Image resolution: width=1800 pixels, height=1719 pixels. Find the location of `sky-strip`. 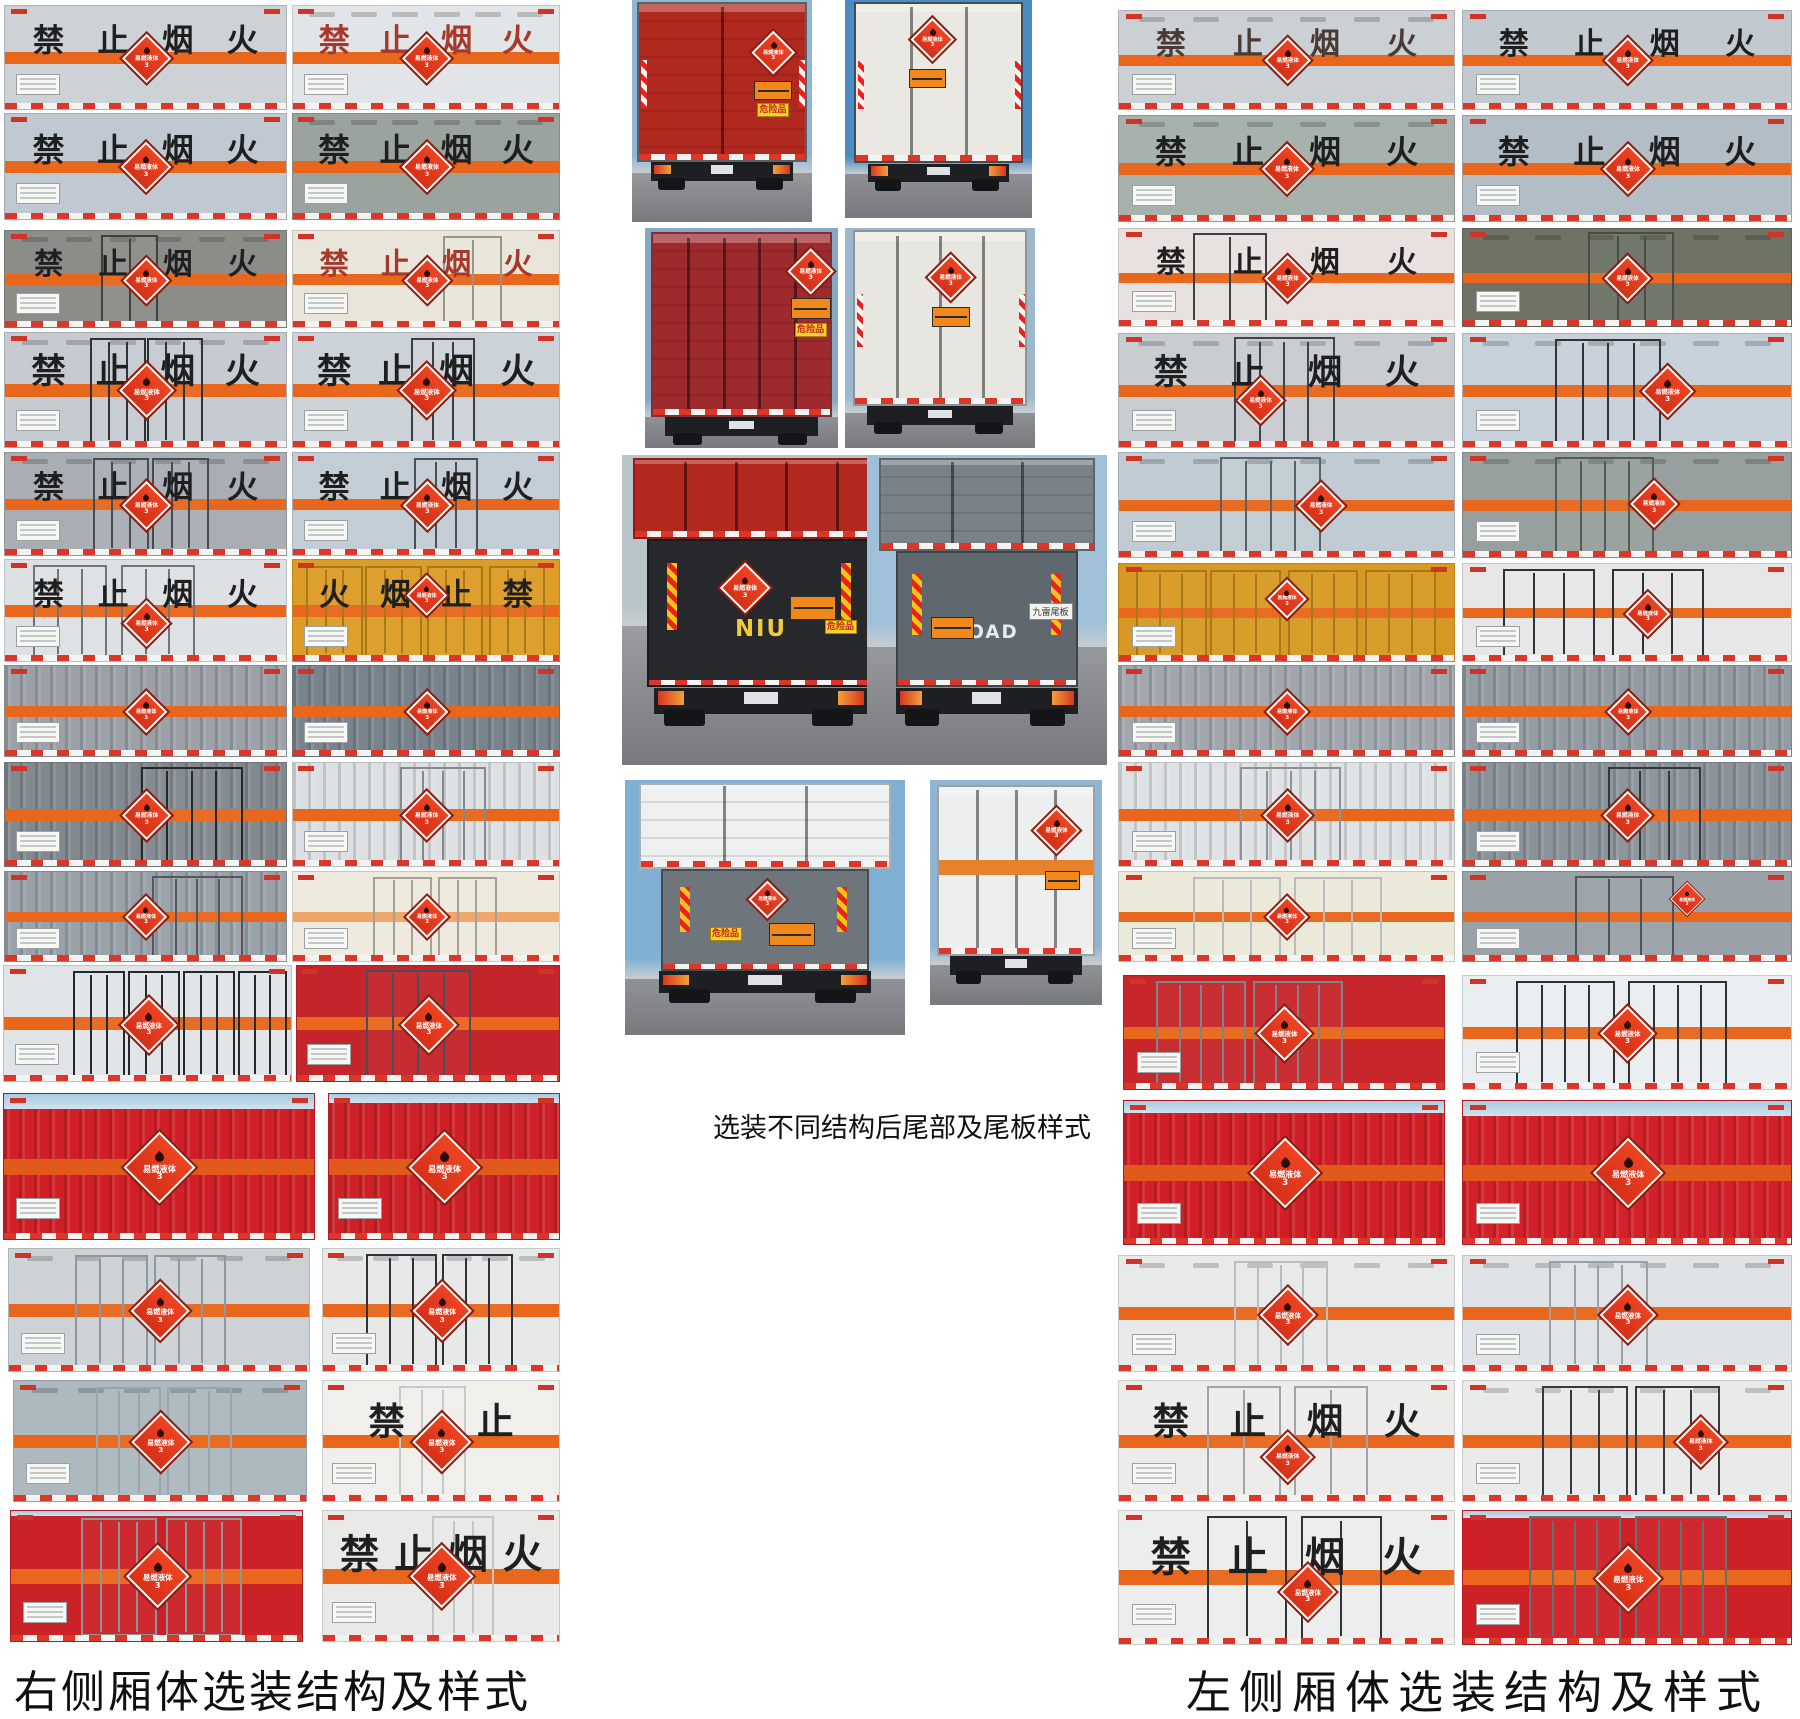

sky-strip is located at coordinates (159, 1101).